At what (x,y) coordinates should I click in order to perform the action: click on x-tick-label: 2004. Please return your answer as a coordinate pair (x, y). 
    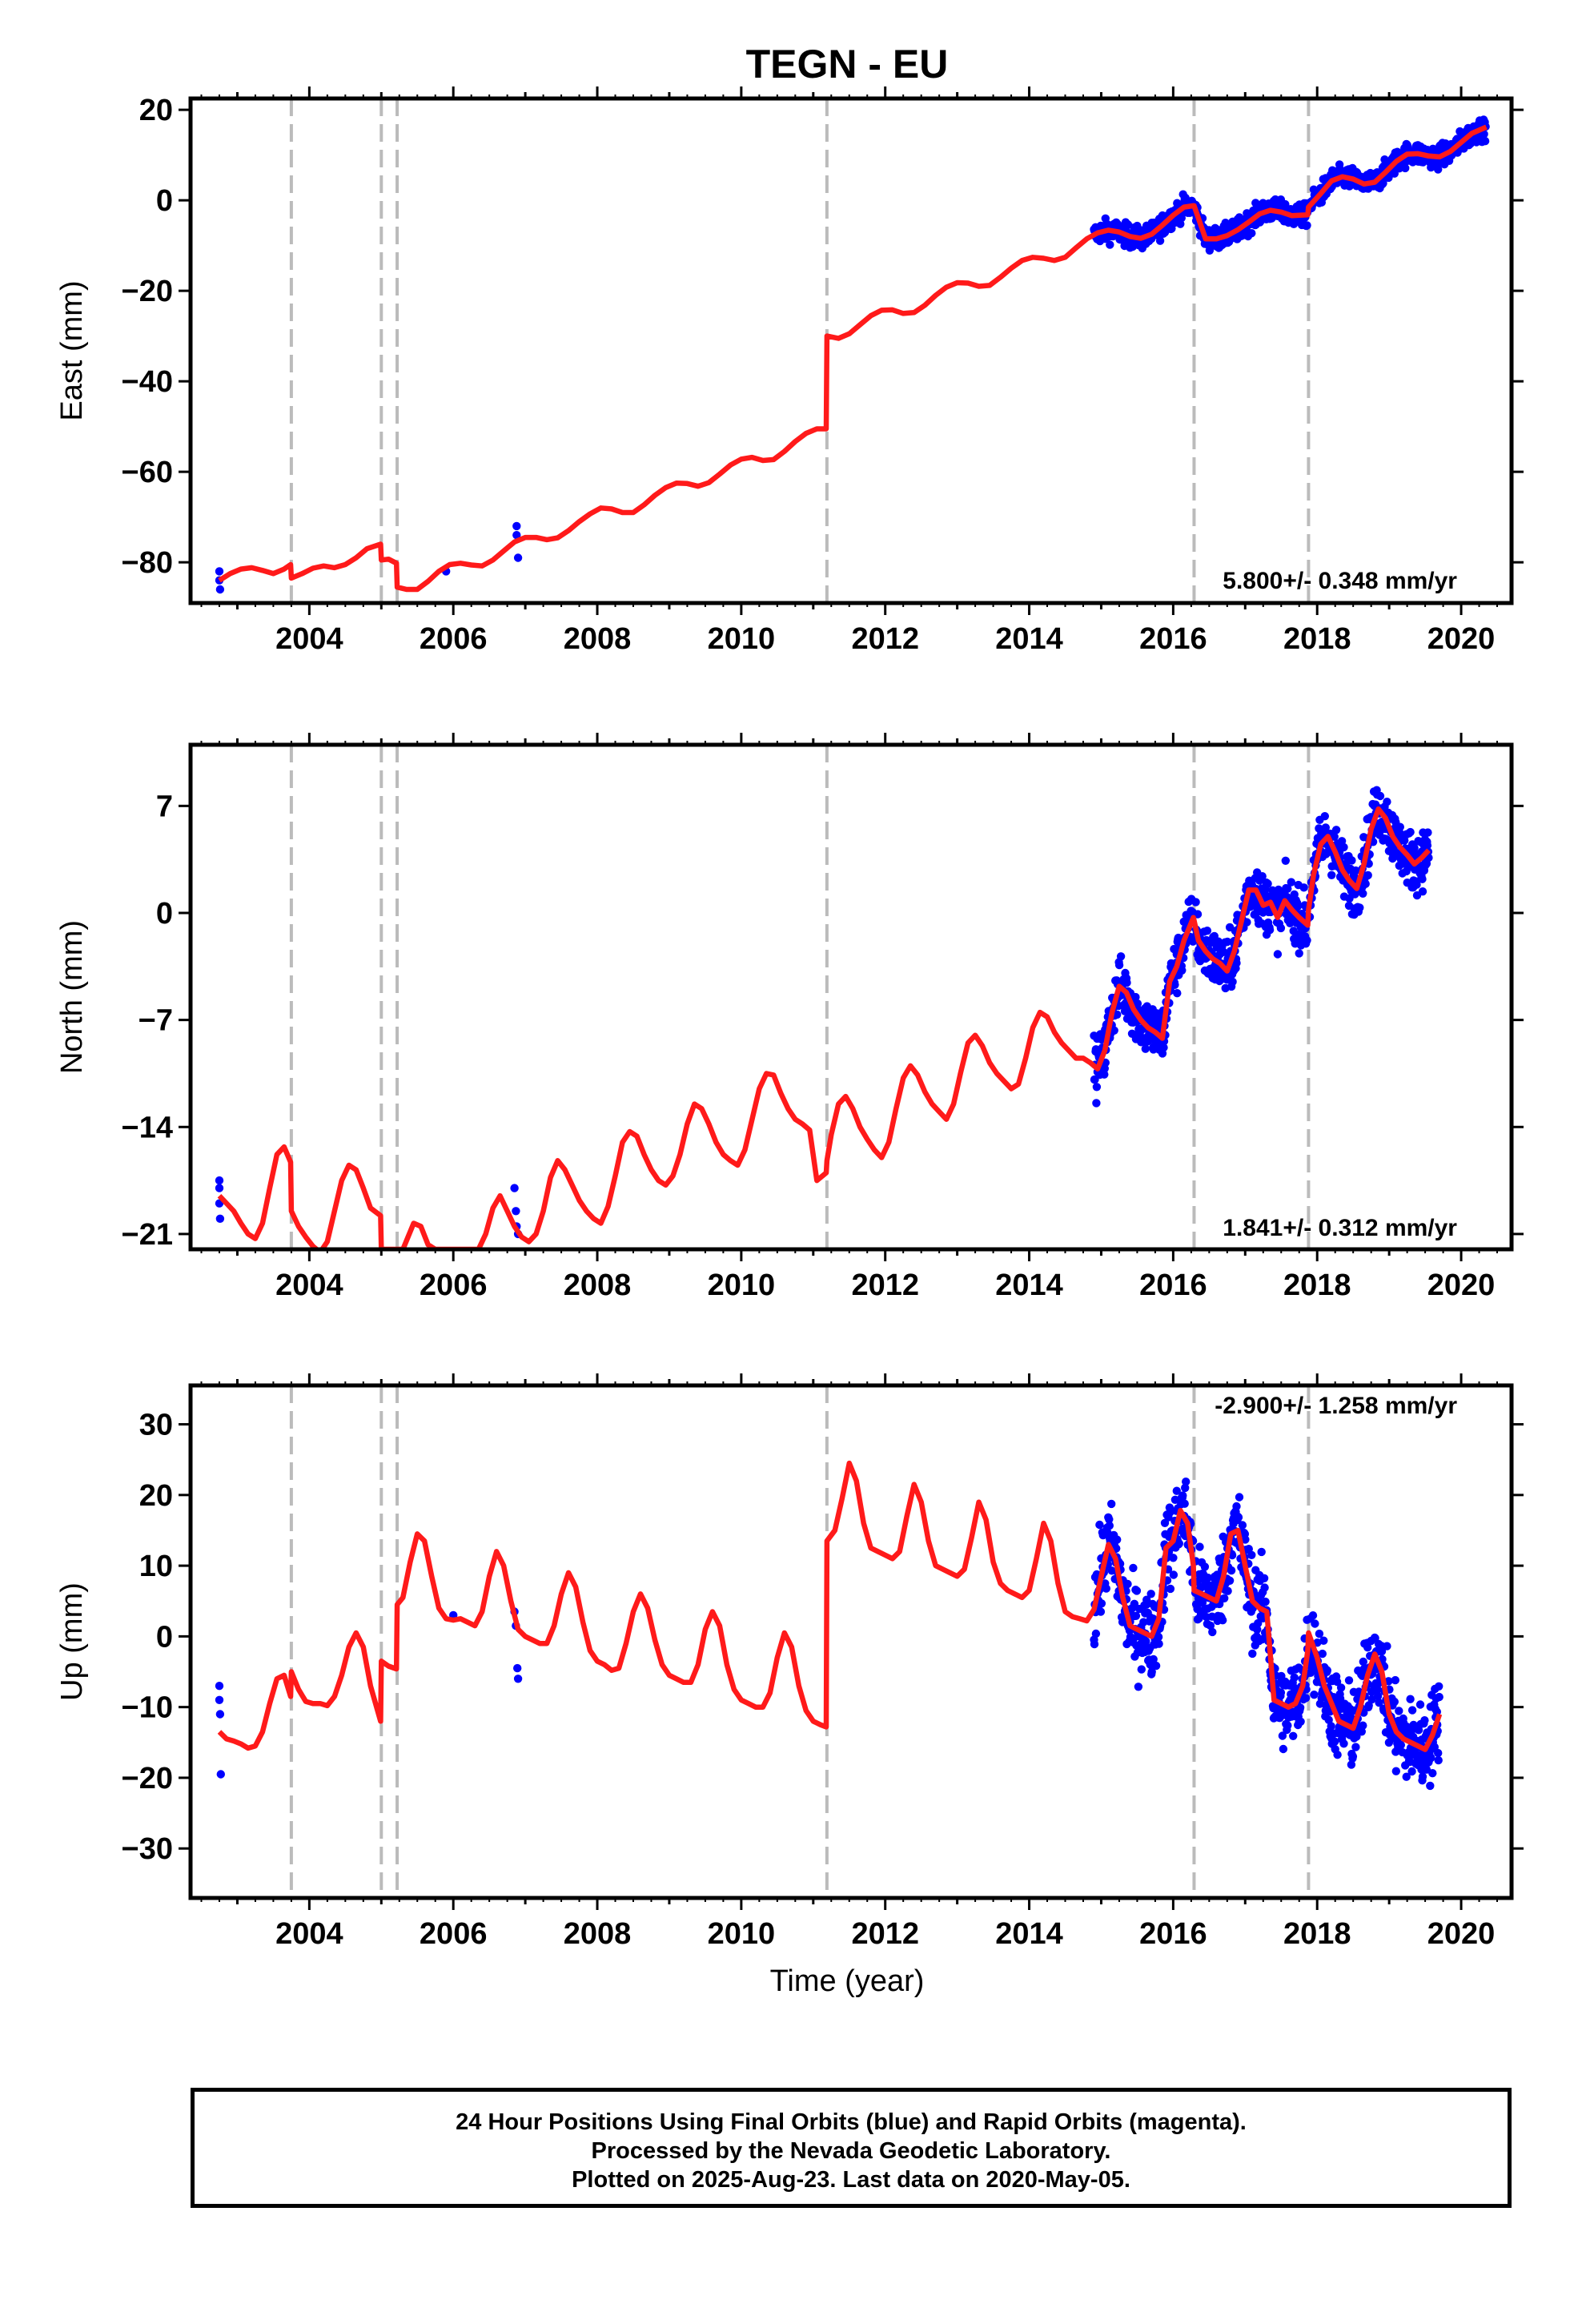
    Looking at the image, I should click on (309, 639).